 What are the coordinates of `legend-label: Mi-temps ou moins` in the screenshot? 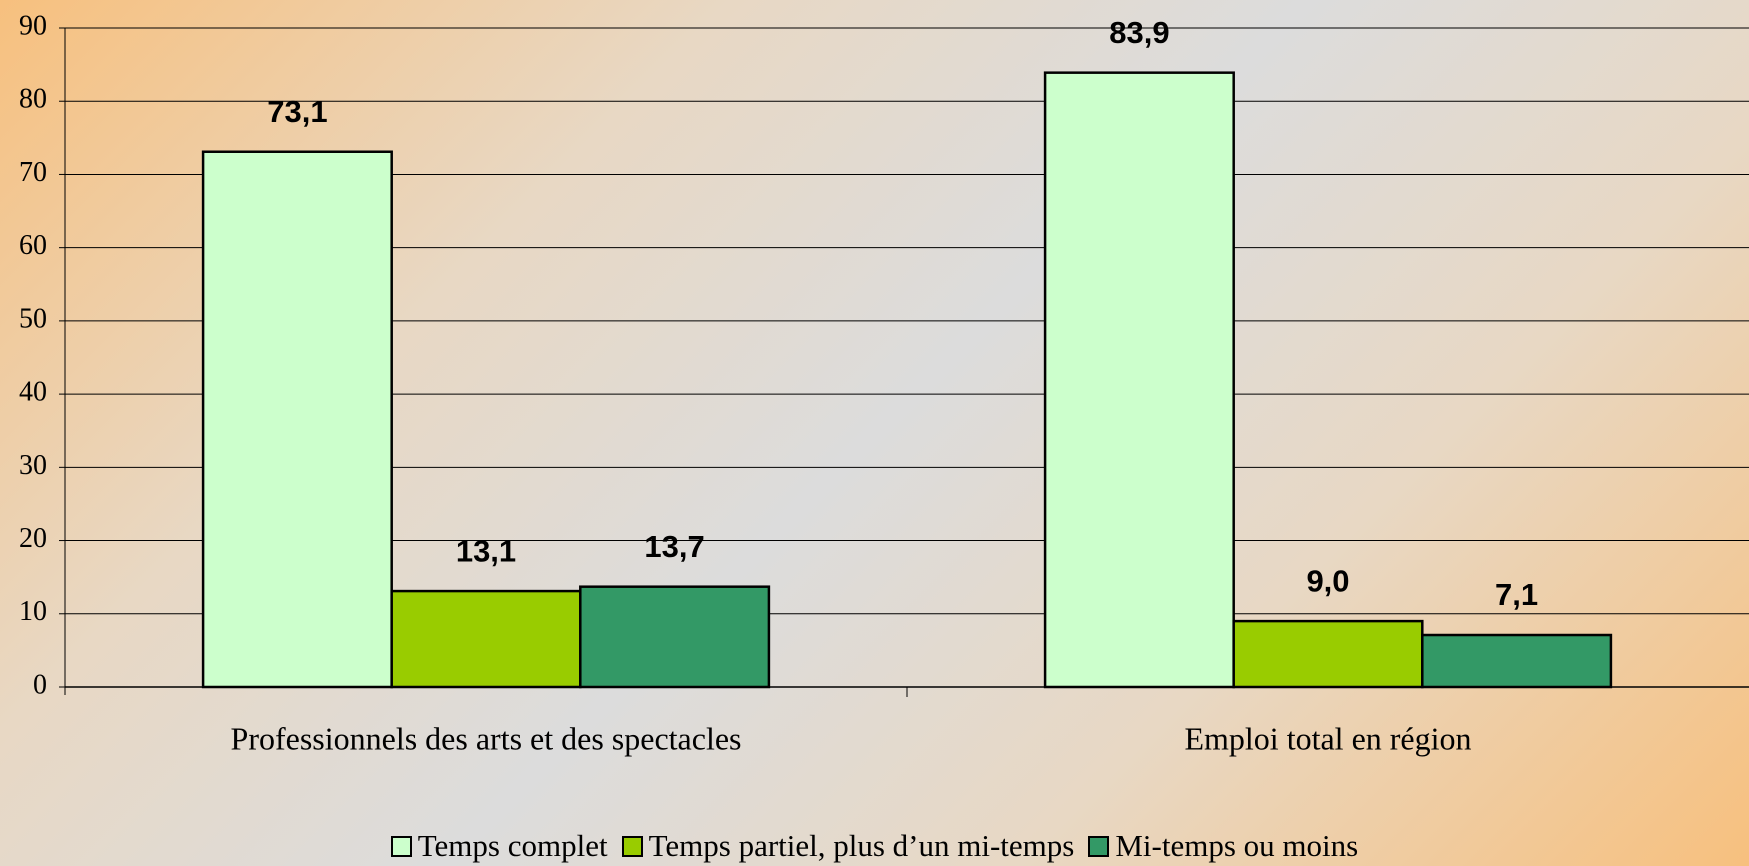 It's located at (1237, 845).